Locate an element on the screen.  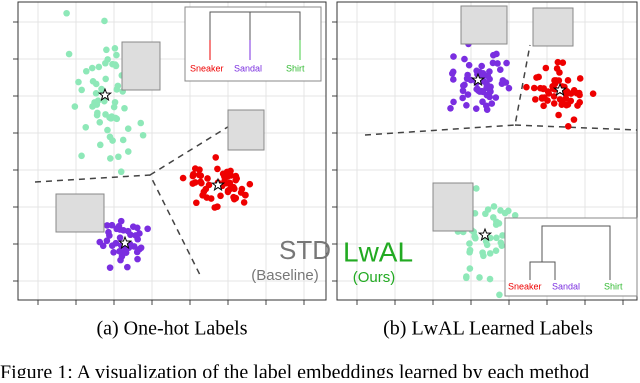
method-label: STD is located at coordinates (305, 250).